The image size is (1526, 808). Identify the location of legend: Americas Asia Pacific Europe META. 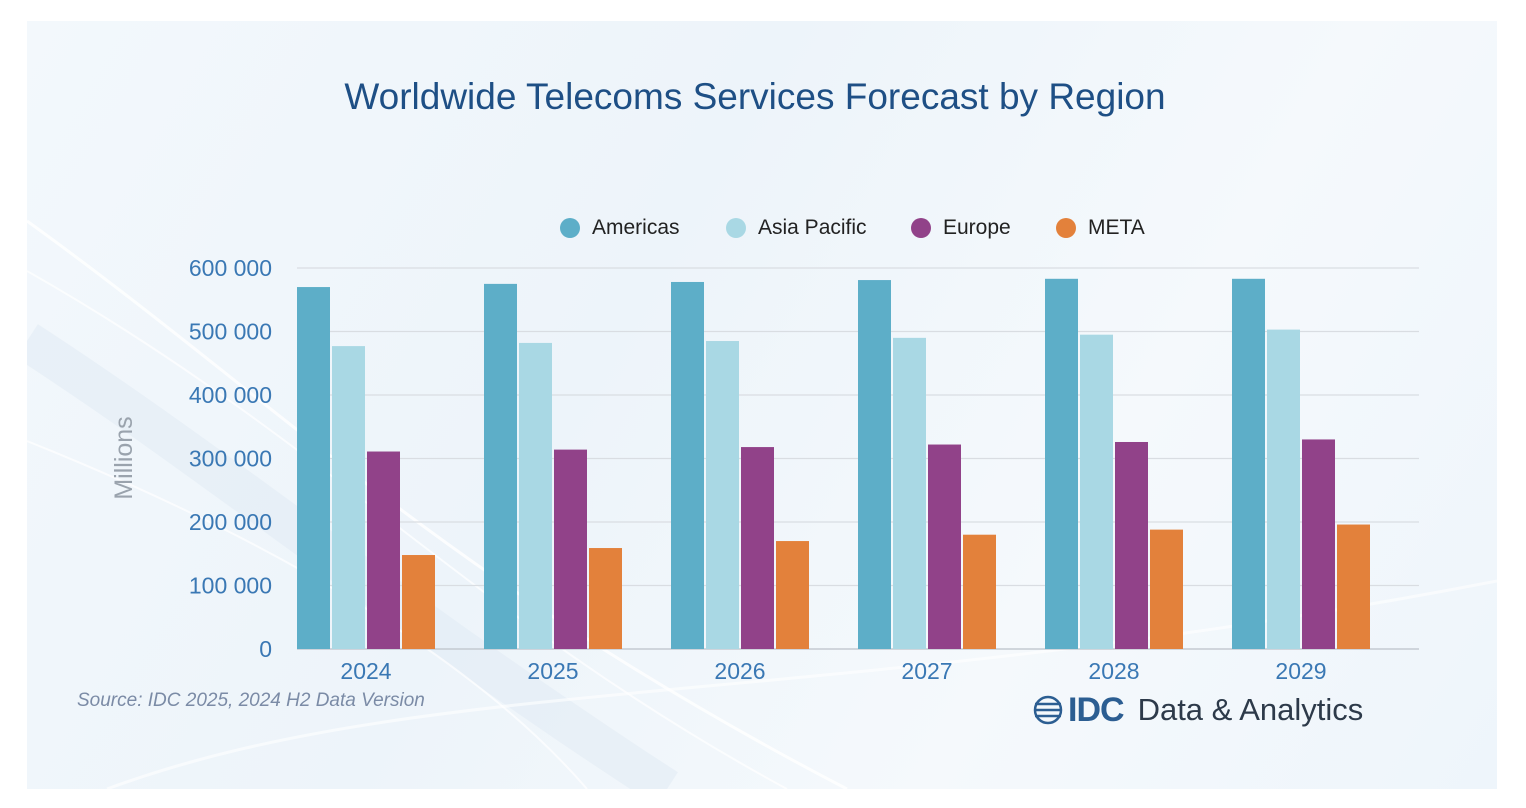
(852, 227).